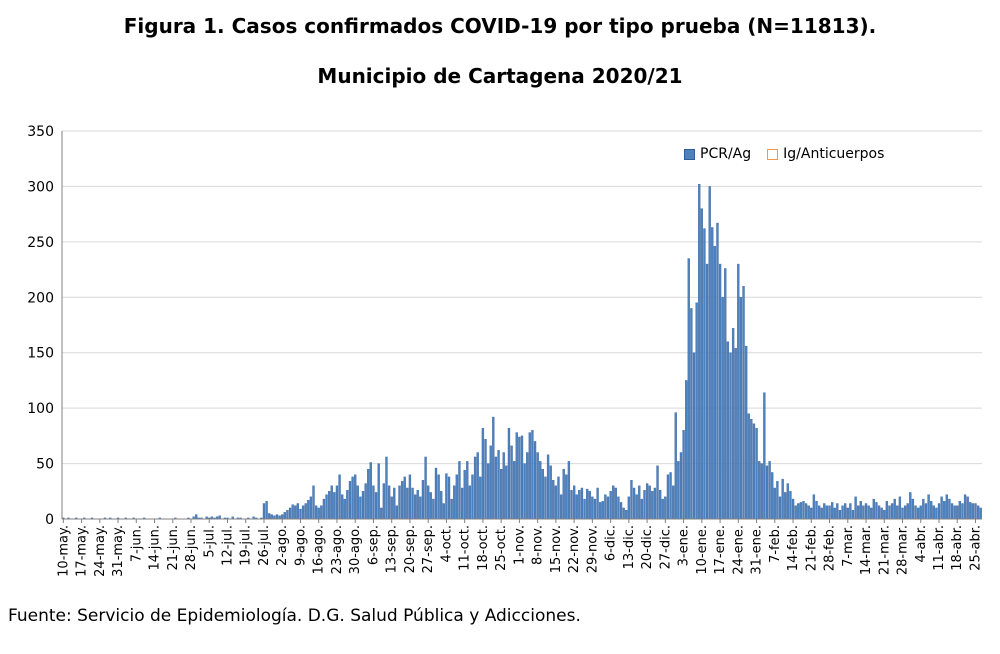  What do you see at coordinates (465, 548) in the screenshot?
I see `x-tick-label: 11-oct.` at bounding box center [465, 548].